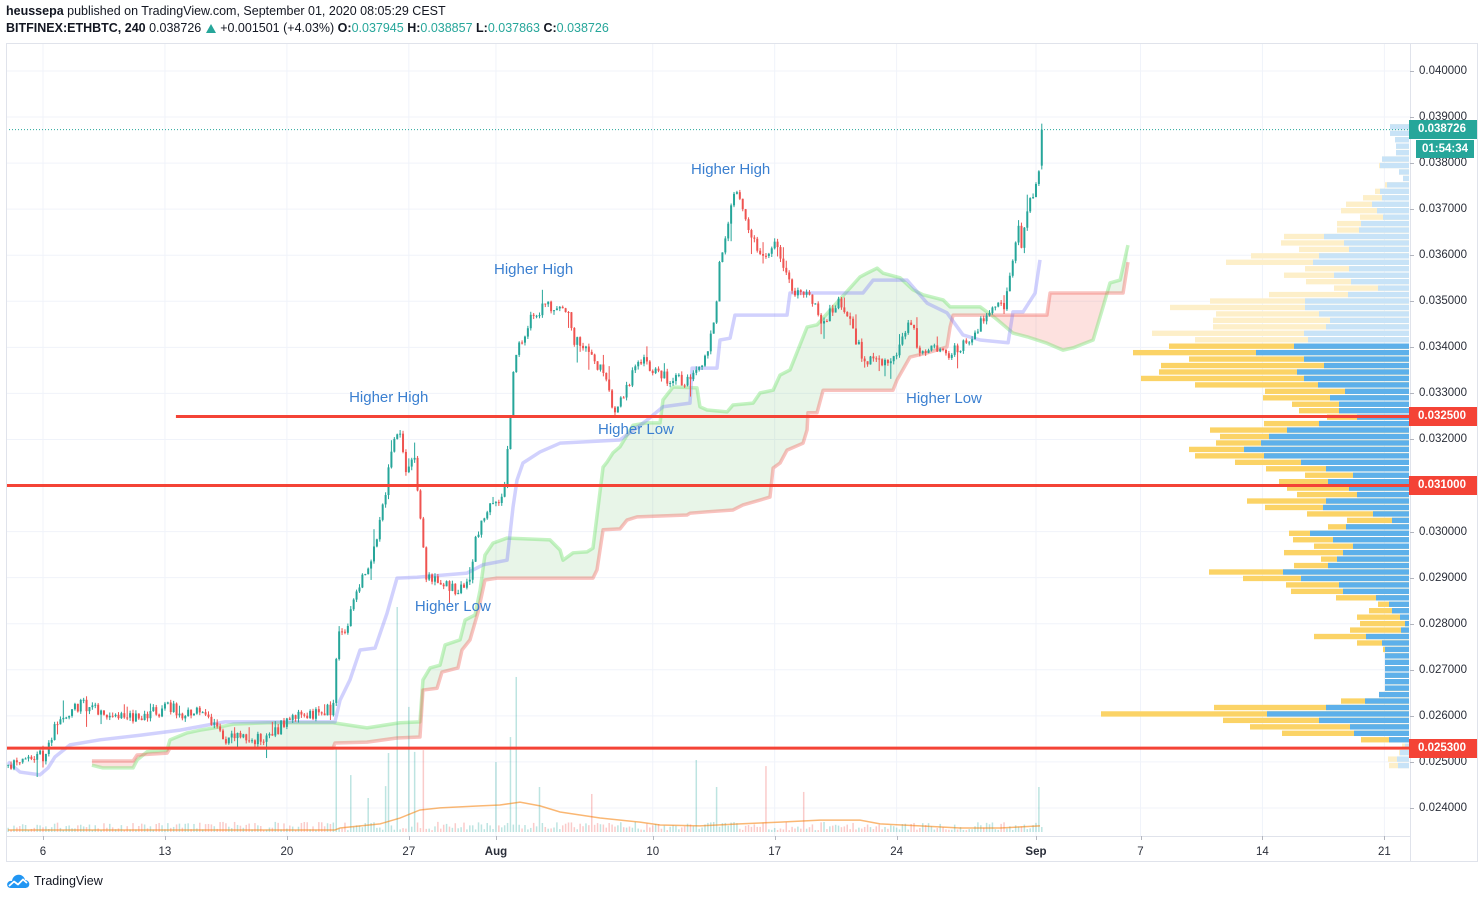 This screenshot has height=900, width=1484. What do you see at coordinates (76, 28) in the screenshot?
I see `symbol-name: BITFINEX:ETHBTC, 240` at bounding box center [76, 28].